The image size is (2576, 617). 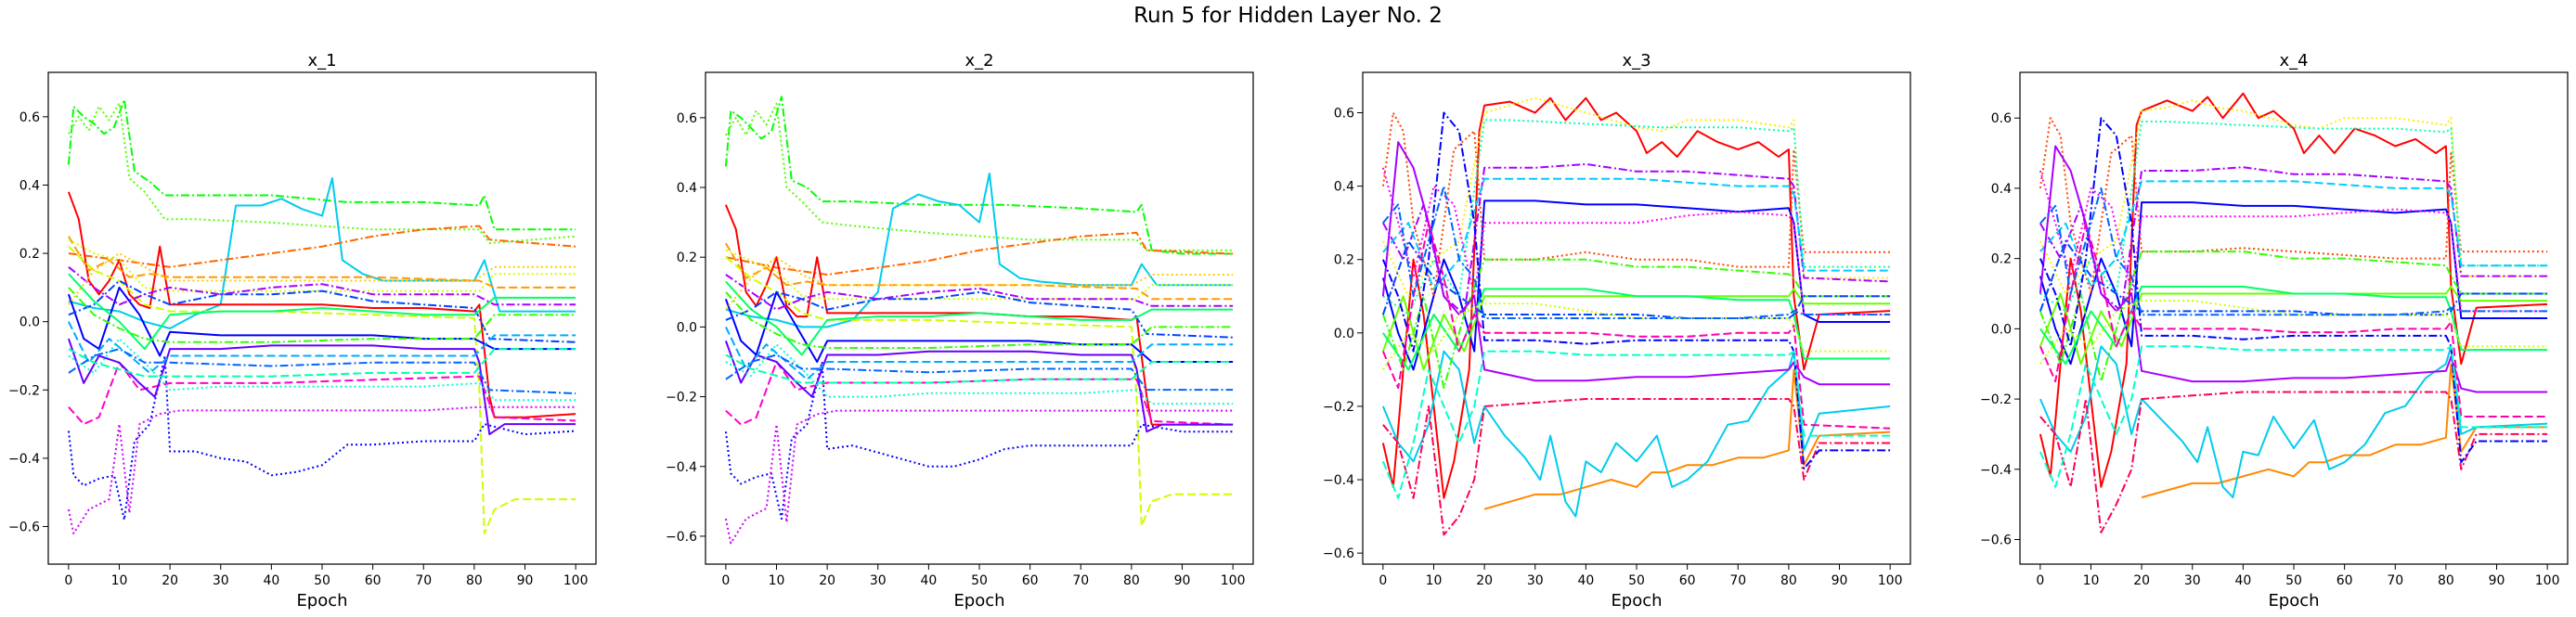 What do you see at coordinates (978, 601) in the screenshot?
I see `x-axis-label: Epoch` at bounding box center [978, 601].